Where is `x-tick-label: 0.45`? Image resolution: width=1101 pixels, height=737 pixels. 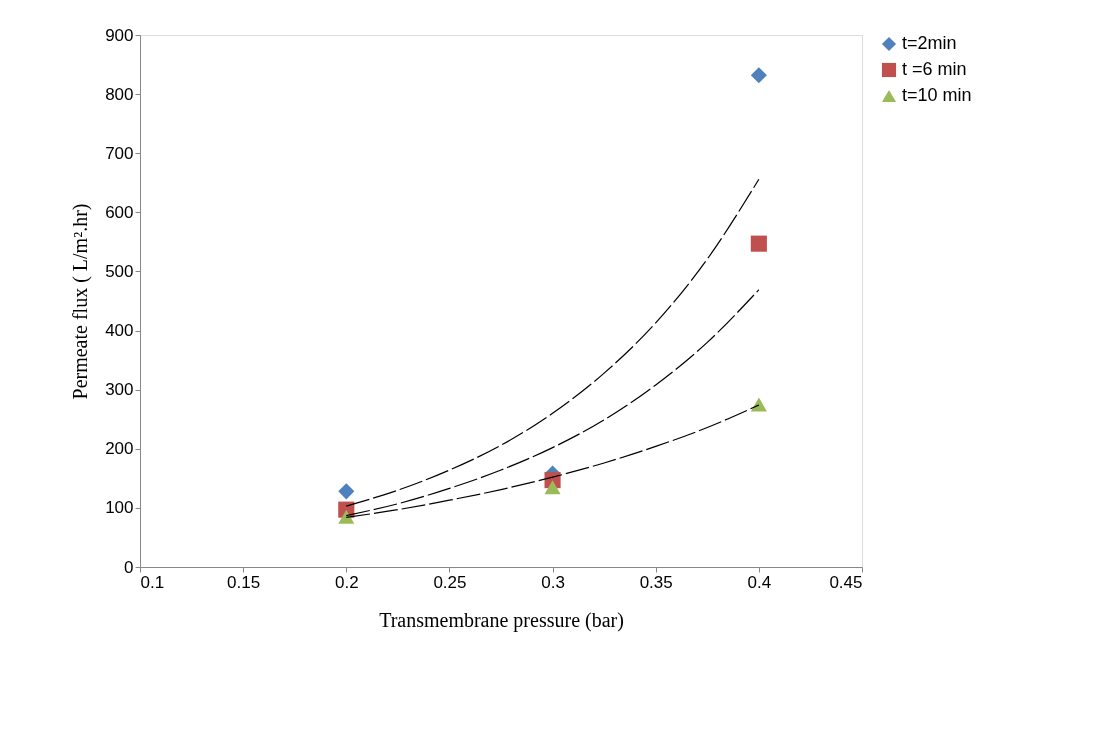
x-tick-label: 0.45 is located at coordinates (846, 582).